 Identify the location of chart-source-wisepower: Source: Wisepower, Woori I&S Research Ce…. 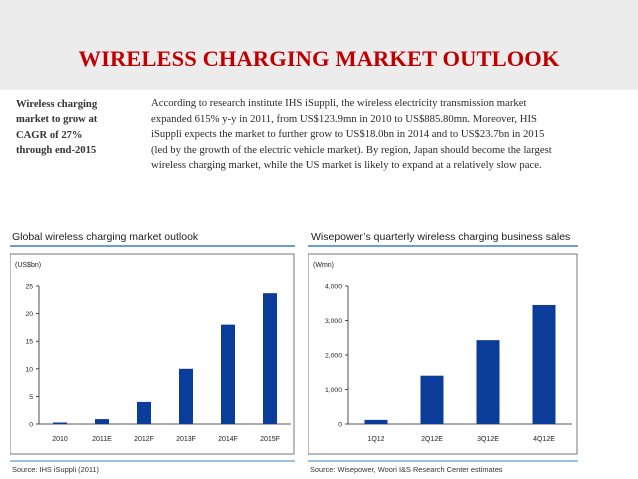
(406, 469).